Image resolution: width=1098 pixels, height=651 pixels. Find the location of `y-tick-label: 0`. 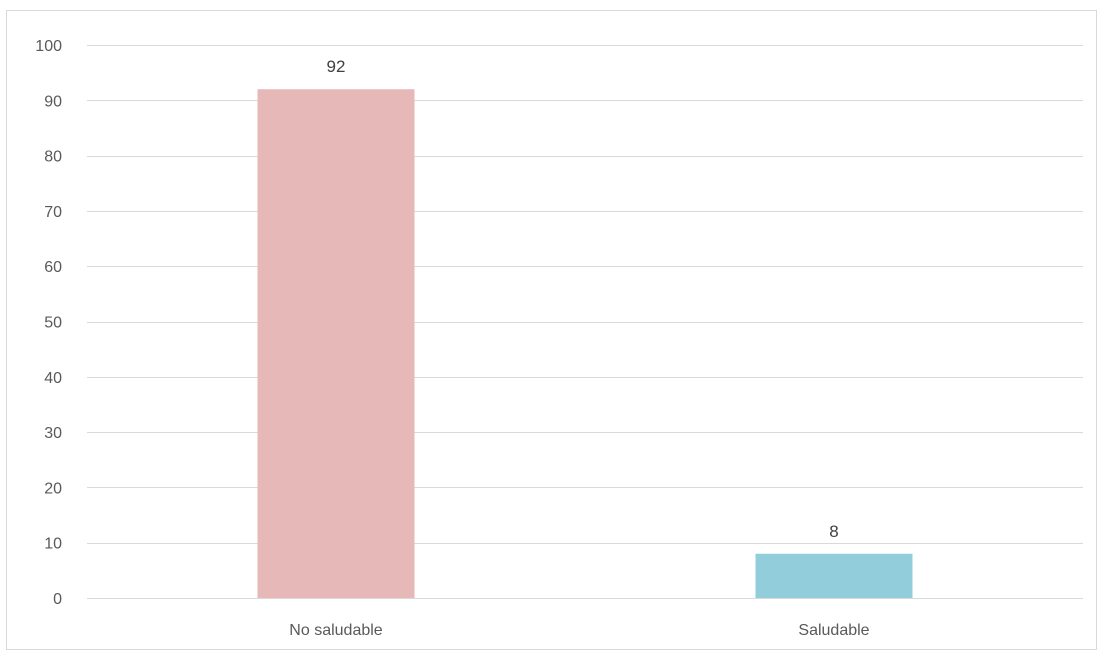

y-tick-label: 0 is located at coordinates (57, 599).